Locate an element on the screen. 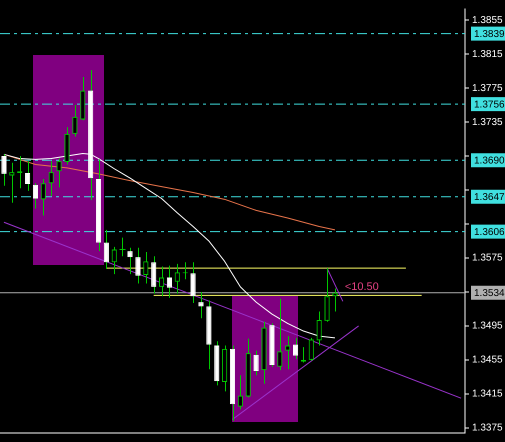  ref-line-label: 1.3647 is located at coordinates (489, 198).